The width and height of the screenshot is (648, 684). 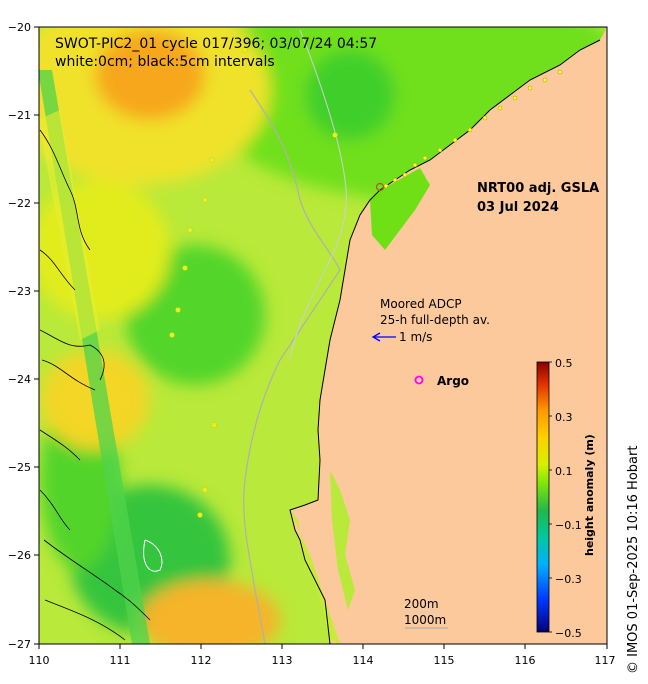 I want to click on colorbar-tick-label: −0.1, so click(x=568, y=525).